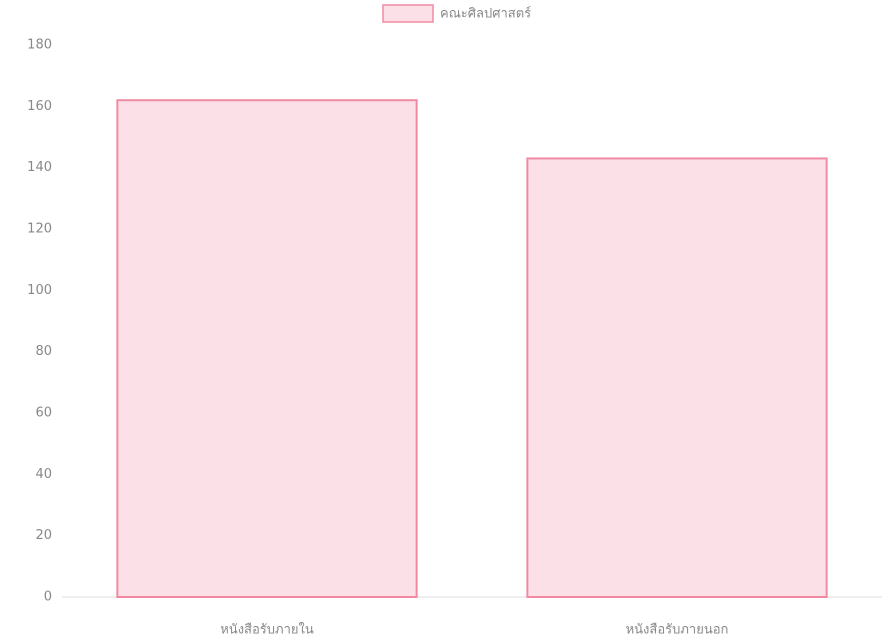  What do you see at coordinates (39, 106) in the screenshot?
I see `y-tick-label: 160` at bounding box center [39, 106].